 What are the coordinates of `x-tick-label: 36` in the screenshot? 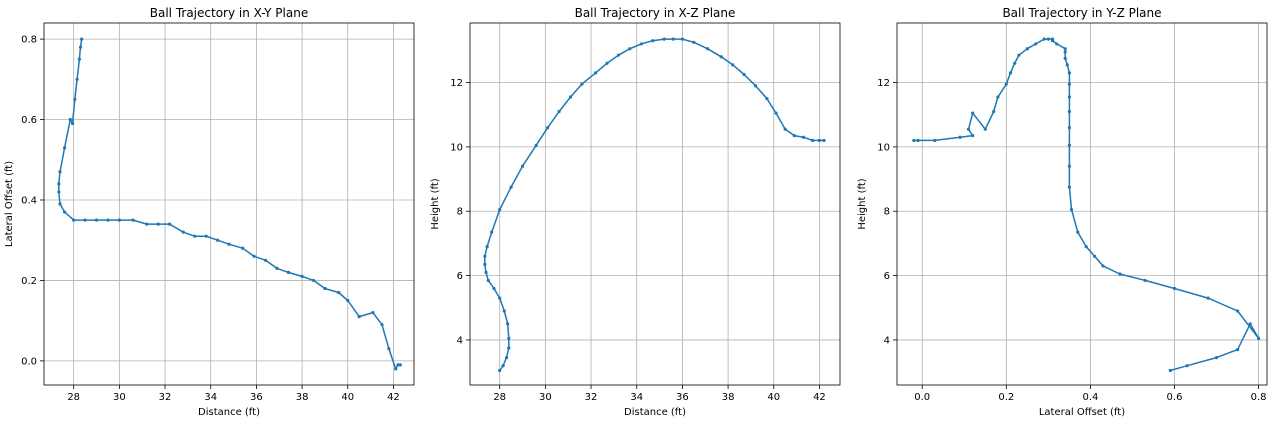 It's located at (682, 397).